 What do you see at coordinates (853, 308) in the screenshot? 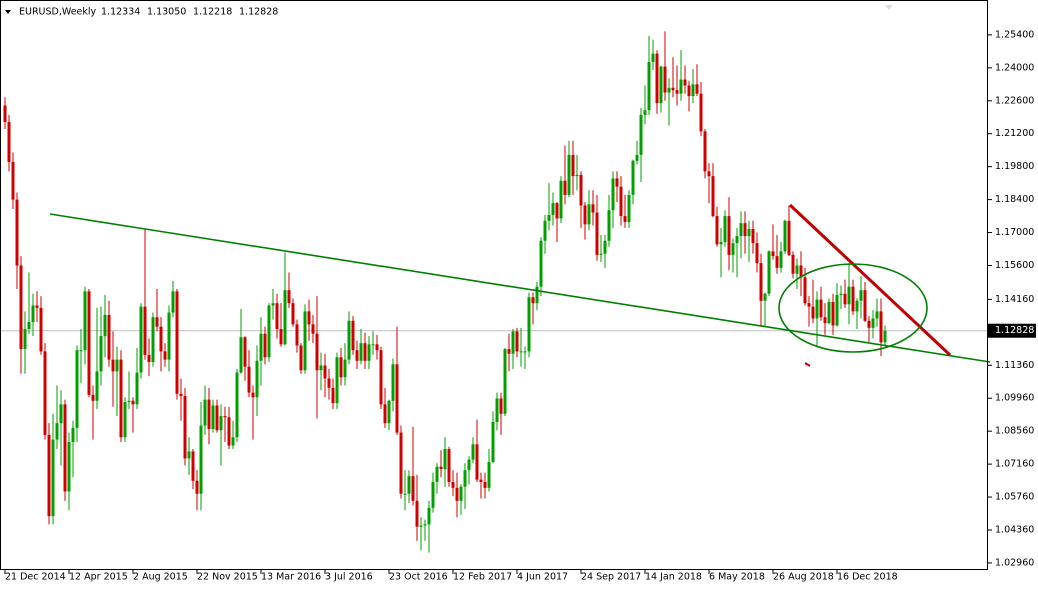
I see `highlight-ellipse` at bounding box center [853, 308].